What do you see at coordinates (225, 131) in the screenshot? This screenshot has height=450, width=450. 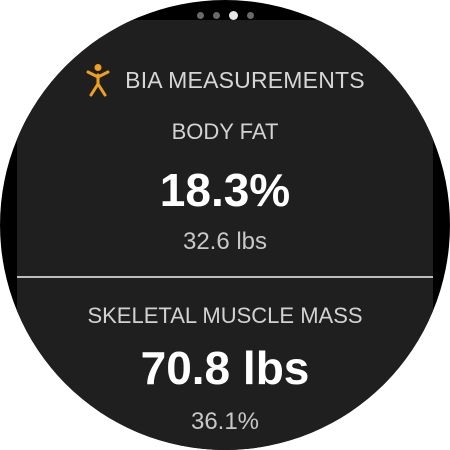 I see `body-fat-label: BODY FAT` at bounding box center [225, 131].